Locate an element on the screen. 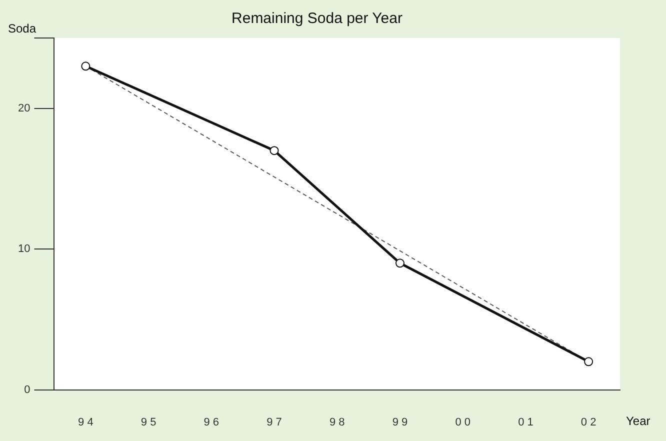  y-axis-title: Soda is located at coordinates (22, 28).